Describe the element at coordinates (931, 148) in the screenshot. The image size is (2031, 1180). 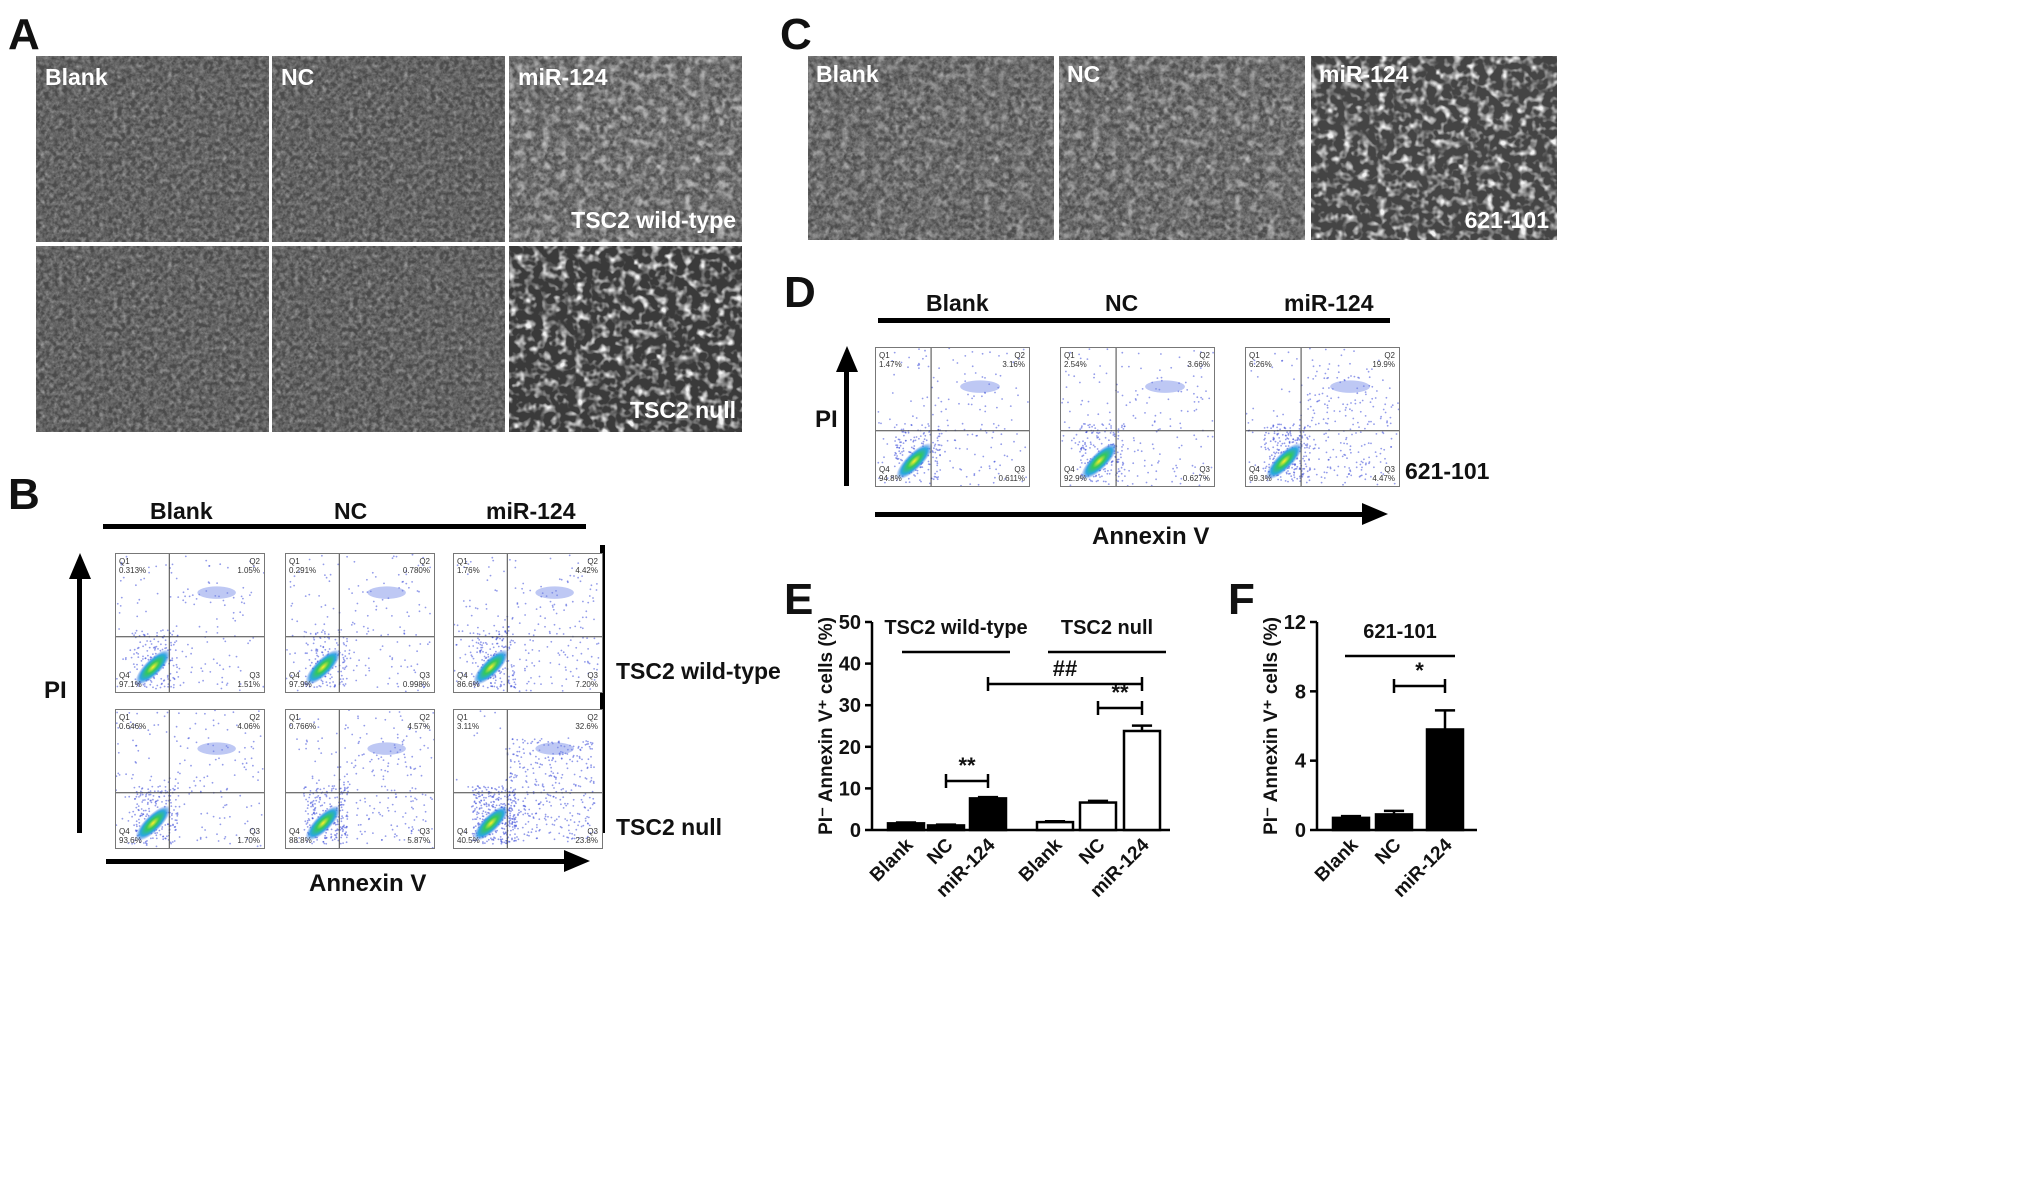
I see `micrograph-c-blank: Blank` at that location.